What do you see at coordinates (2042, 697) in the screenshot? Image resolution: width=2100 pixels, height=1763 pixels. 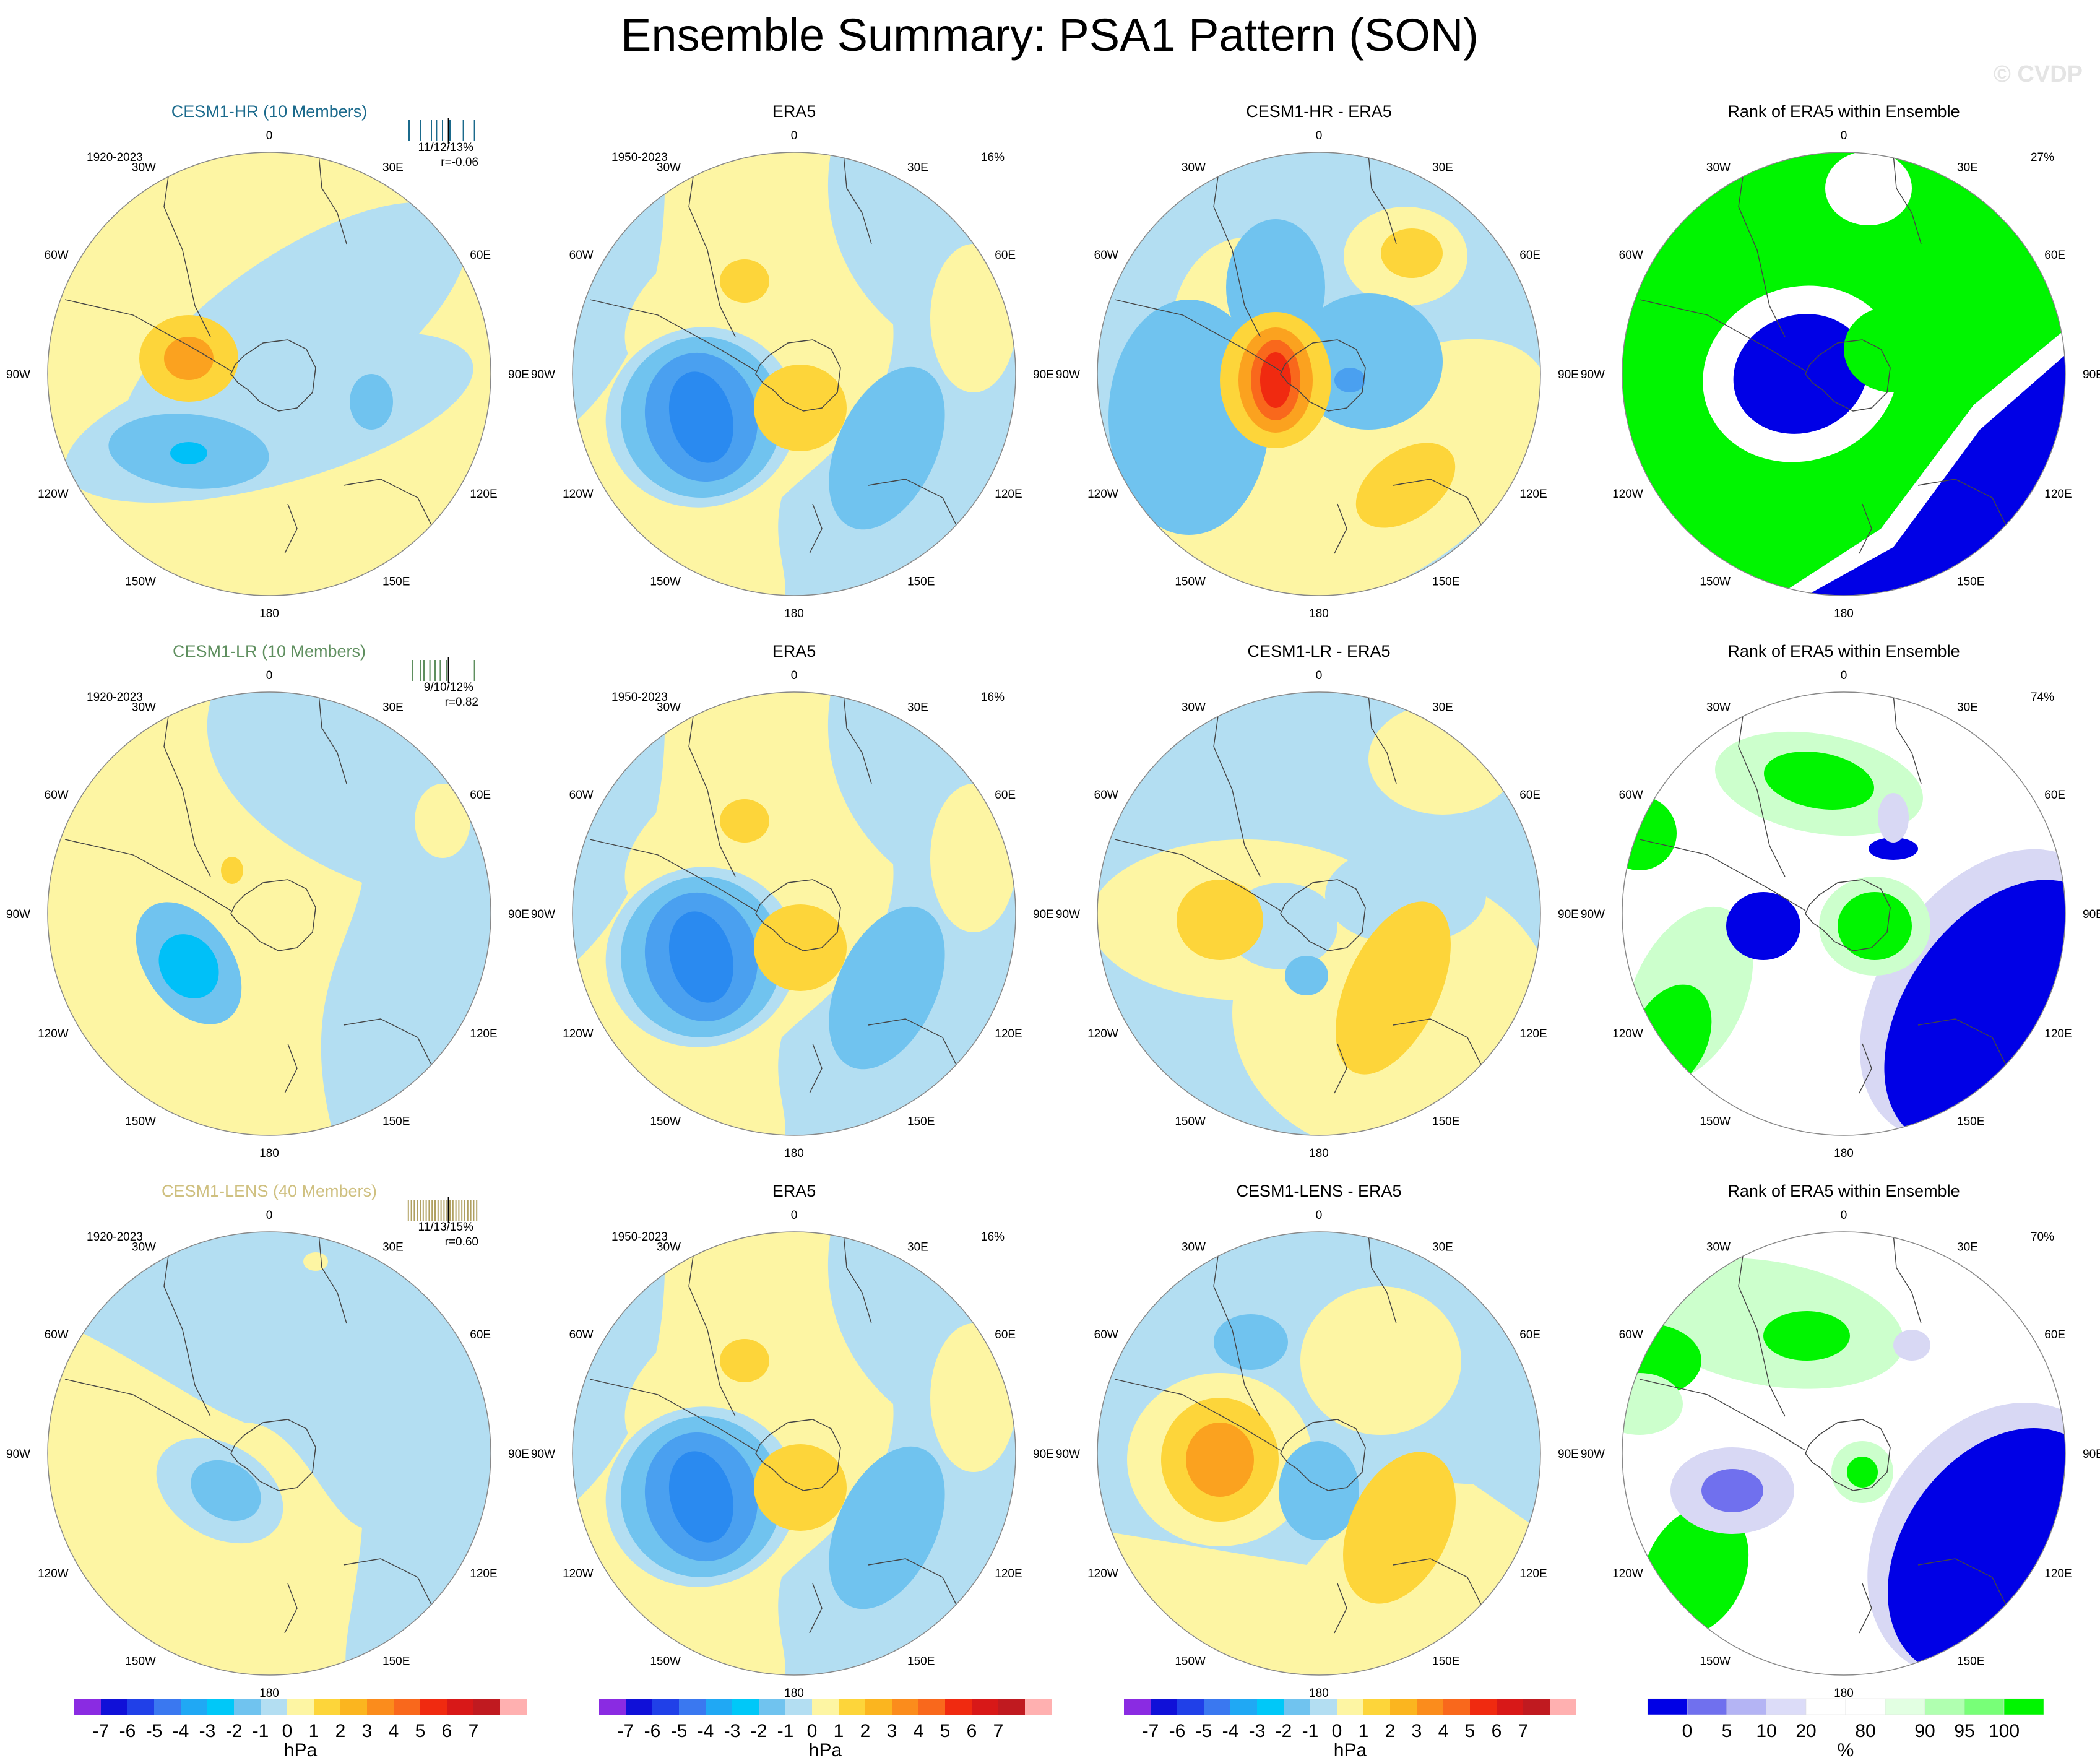 I see `rank-pct-label: 74%` at bounding box center [2042, 697].